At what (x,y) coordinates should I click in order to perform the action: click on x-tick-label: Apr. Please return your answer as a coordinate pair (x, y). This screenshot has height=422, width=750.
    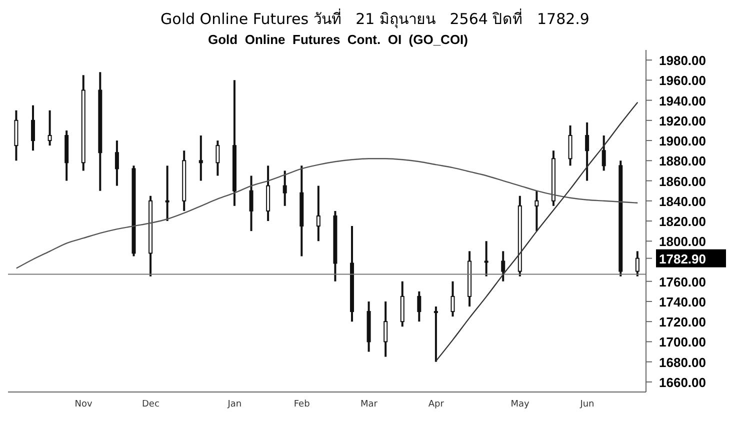
    Looking at the image, I should click on (436, 404).